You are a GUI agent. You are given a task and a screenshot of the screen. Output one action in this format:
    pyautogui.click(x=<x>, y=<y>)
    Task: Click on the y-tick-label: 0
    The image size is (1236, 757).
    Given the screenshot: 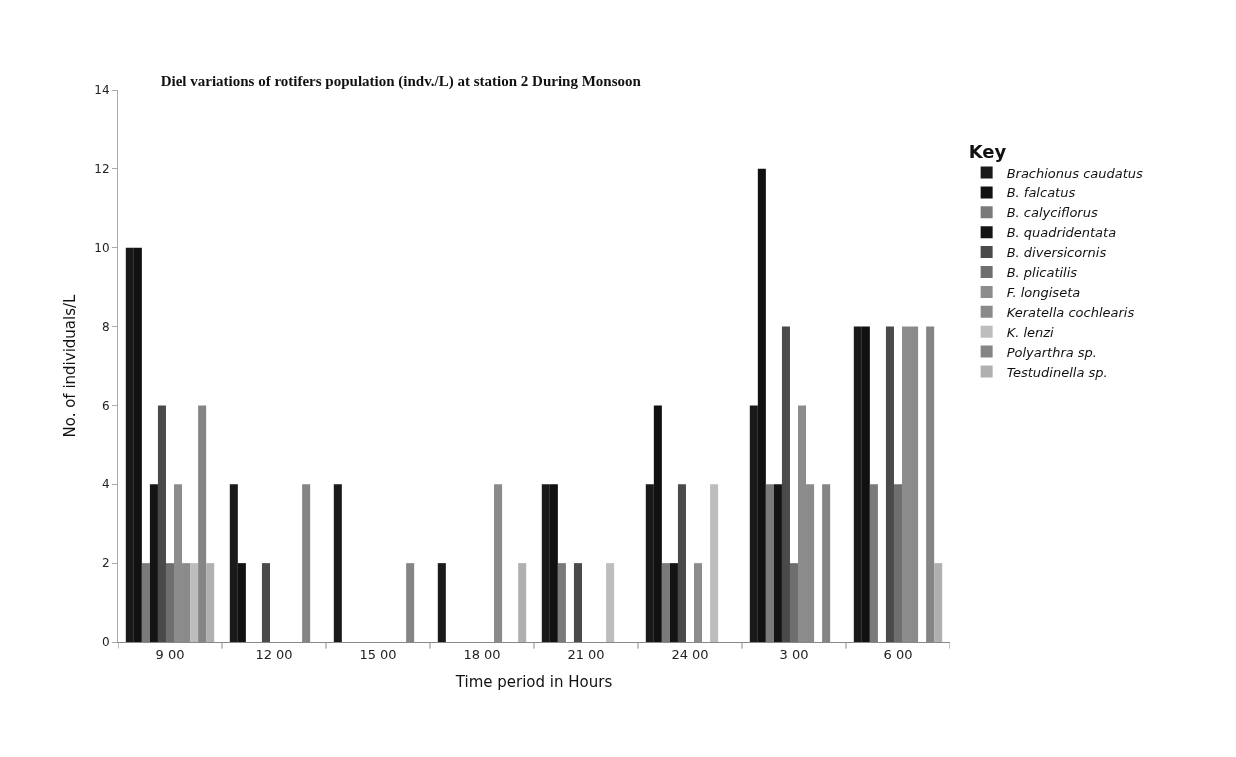 What is the action you would take?
    pyautogui.click(x=105, y=642)
    